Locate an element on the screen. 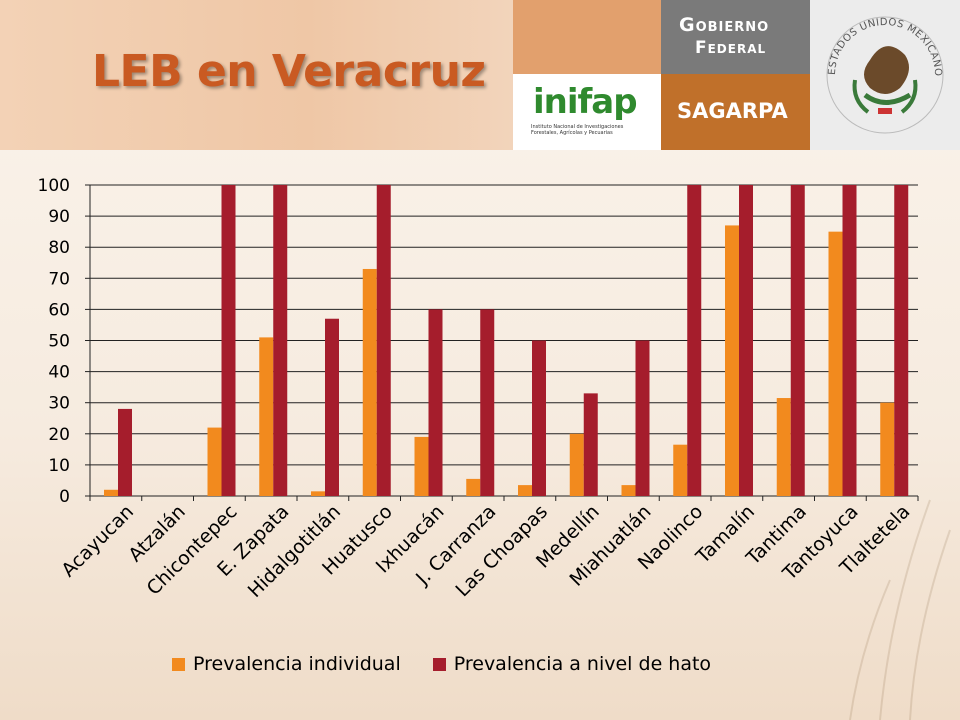 This screenshot has height=720, width=960. x-tick-label-2: Chicontepec is located at coordinates (192, 550).